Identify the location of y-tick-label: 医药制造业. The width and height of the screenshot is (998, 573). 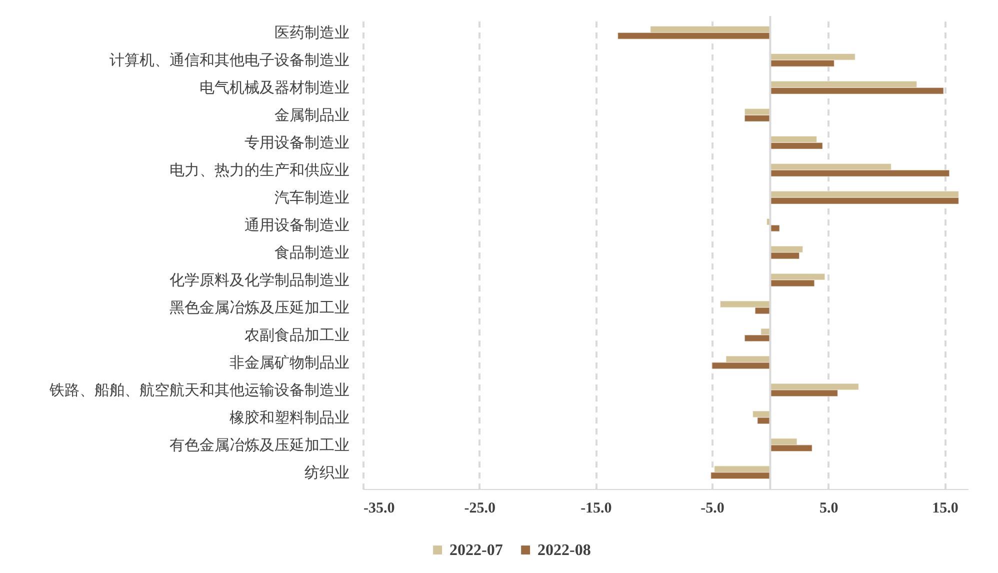
(312, 33).